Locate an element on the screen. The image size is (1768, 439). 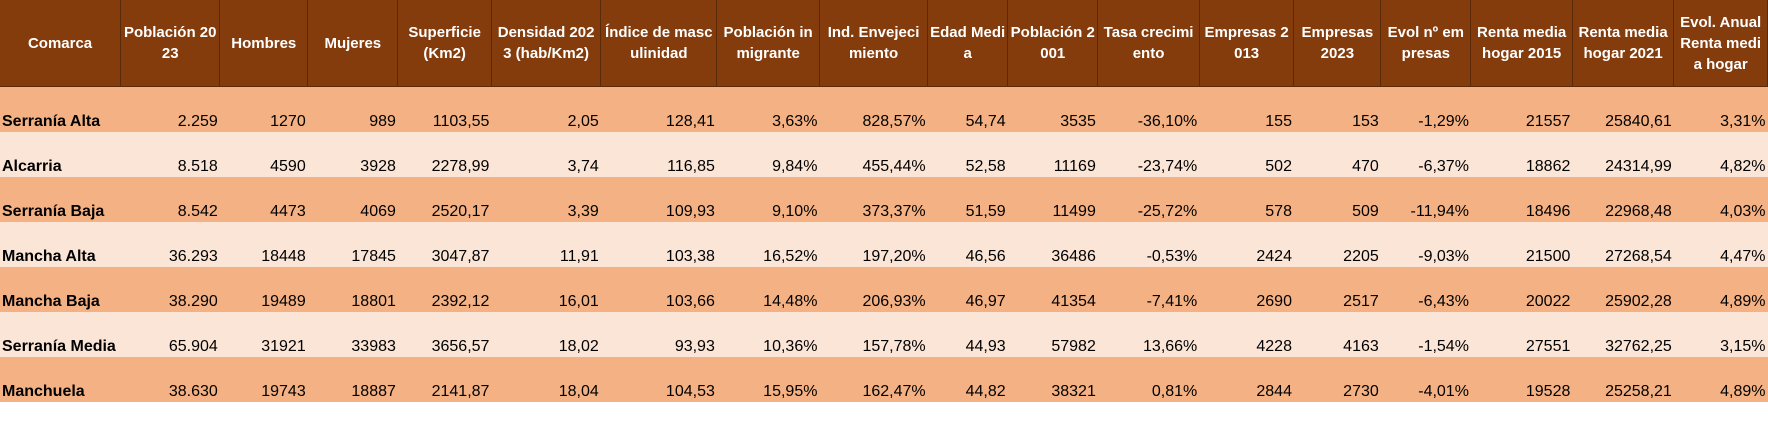
table-cell: -4,01% is located at coordinates (1425, 379).